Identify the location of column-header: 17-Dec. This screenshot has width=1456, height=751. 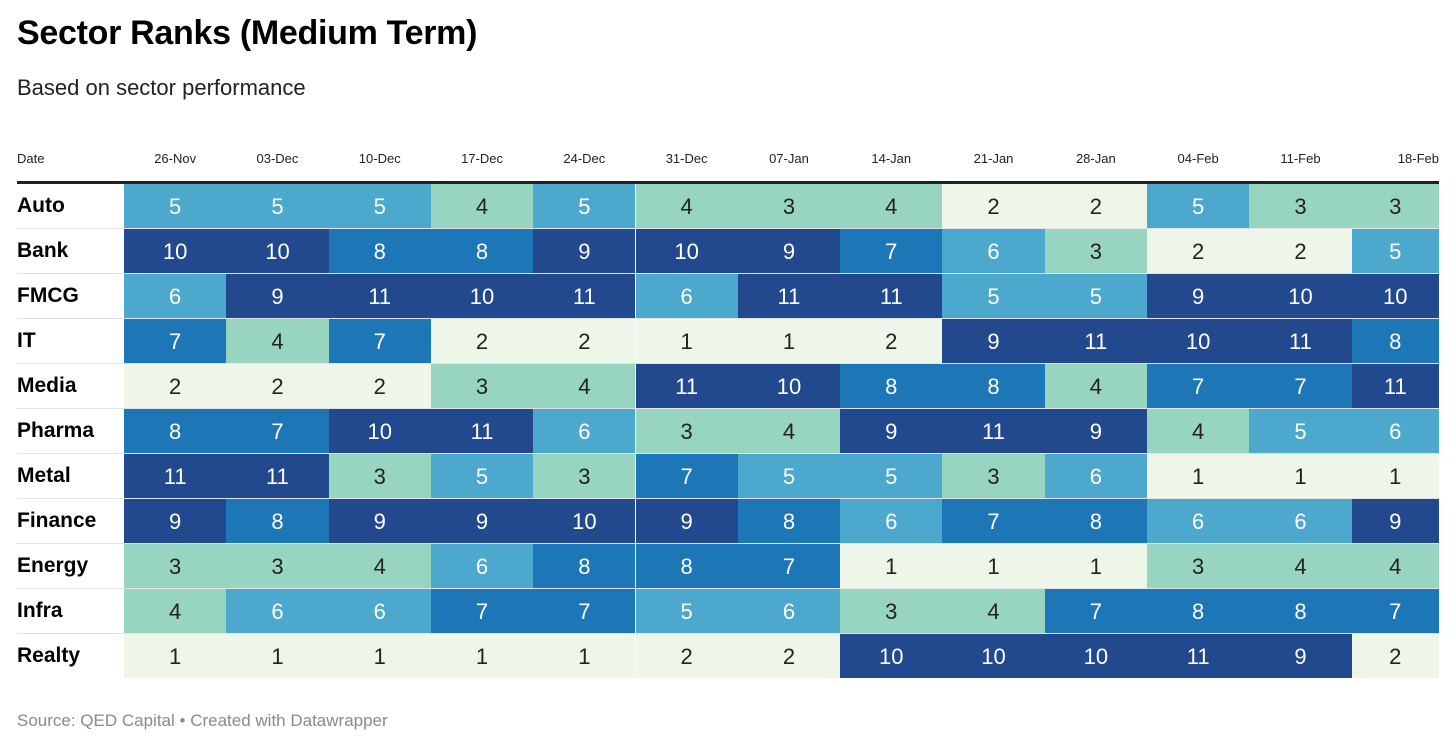
(482, 158).